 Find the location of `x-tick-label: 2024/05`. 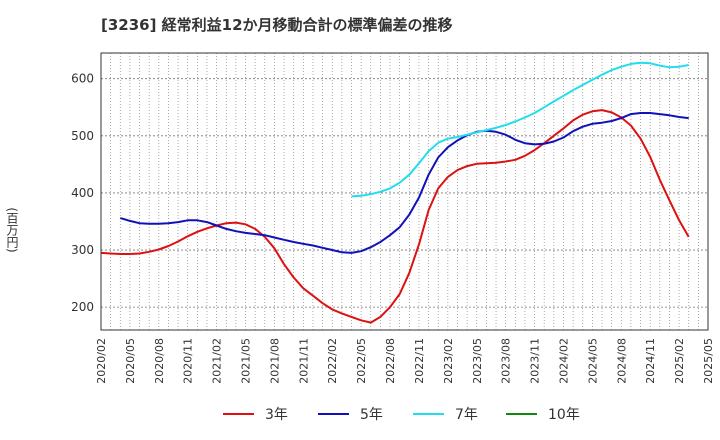

x-tick-label: 2024/05 is located at coordinates (592, 361).